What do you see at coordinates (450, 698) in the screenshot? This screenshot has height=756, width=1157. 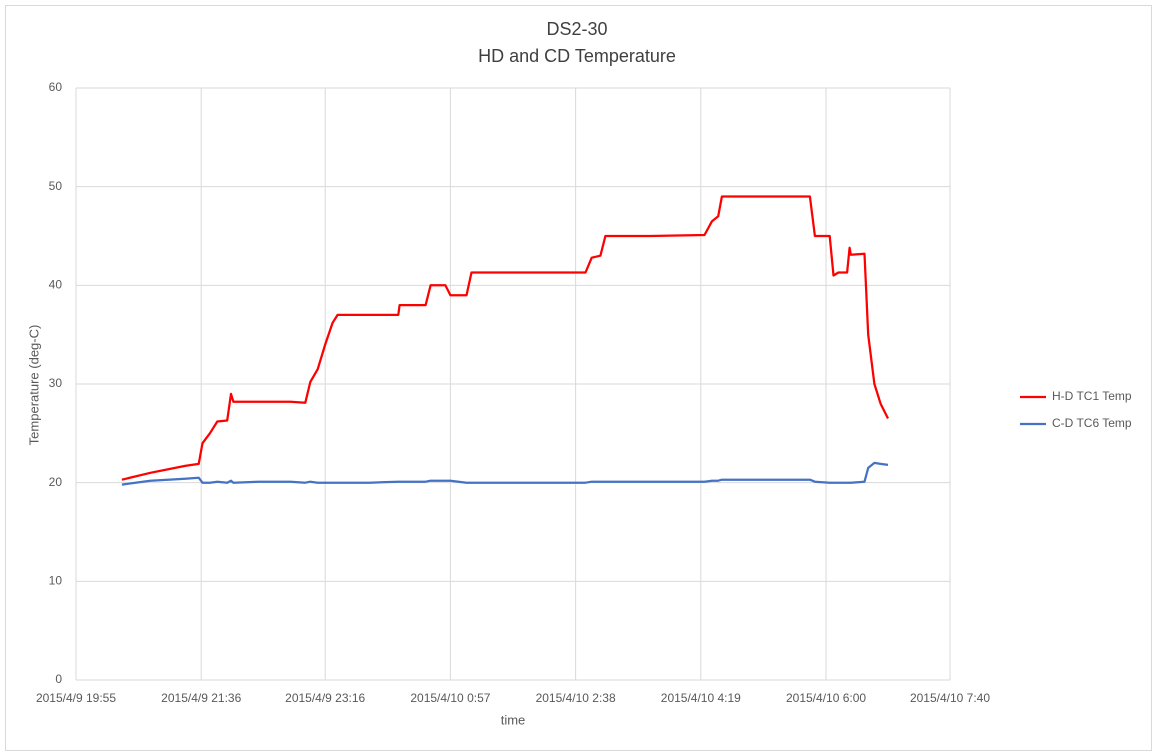 I see `x-tick-label: 2015/4/10 0:57` at bounding box center [450, 698].